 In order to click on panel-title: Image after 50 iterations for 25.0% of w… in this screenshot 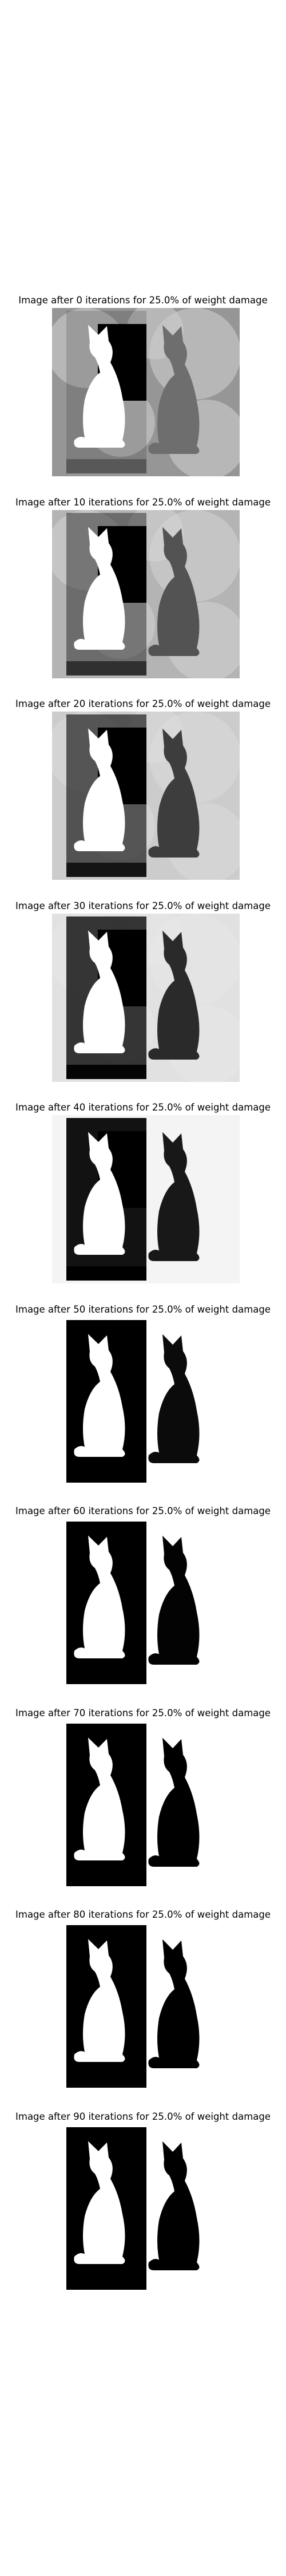, I will do `click(143, 1309)`.